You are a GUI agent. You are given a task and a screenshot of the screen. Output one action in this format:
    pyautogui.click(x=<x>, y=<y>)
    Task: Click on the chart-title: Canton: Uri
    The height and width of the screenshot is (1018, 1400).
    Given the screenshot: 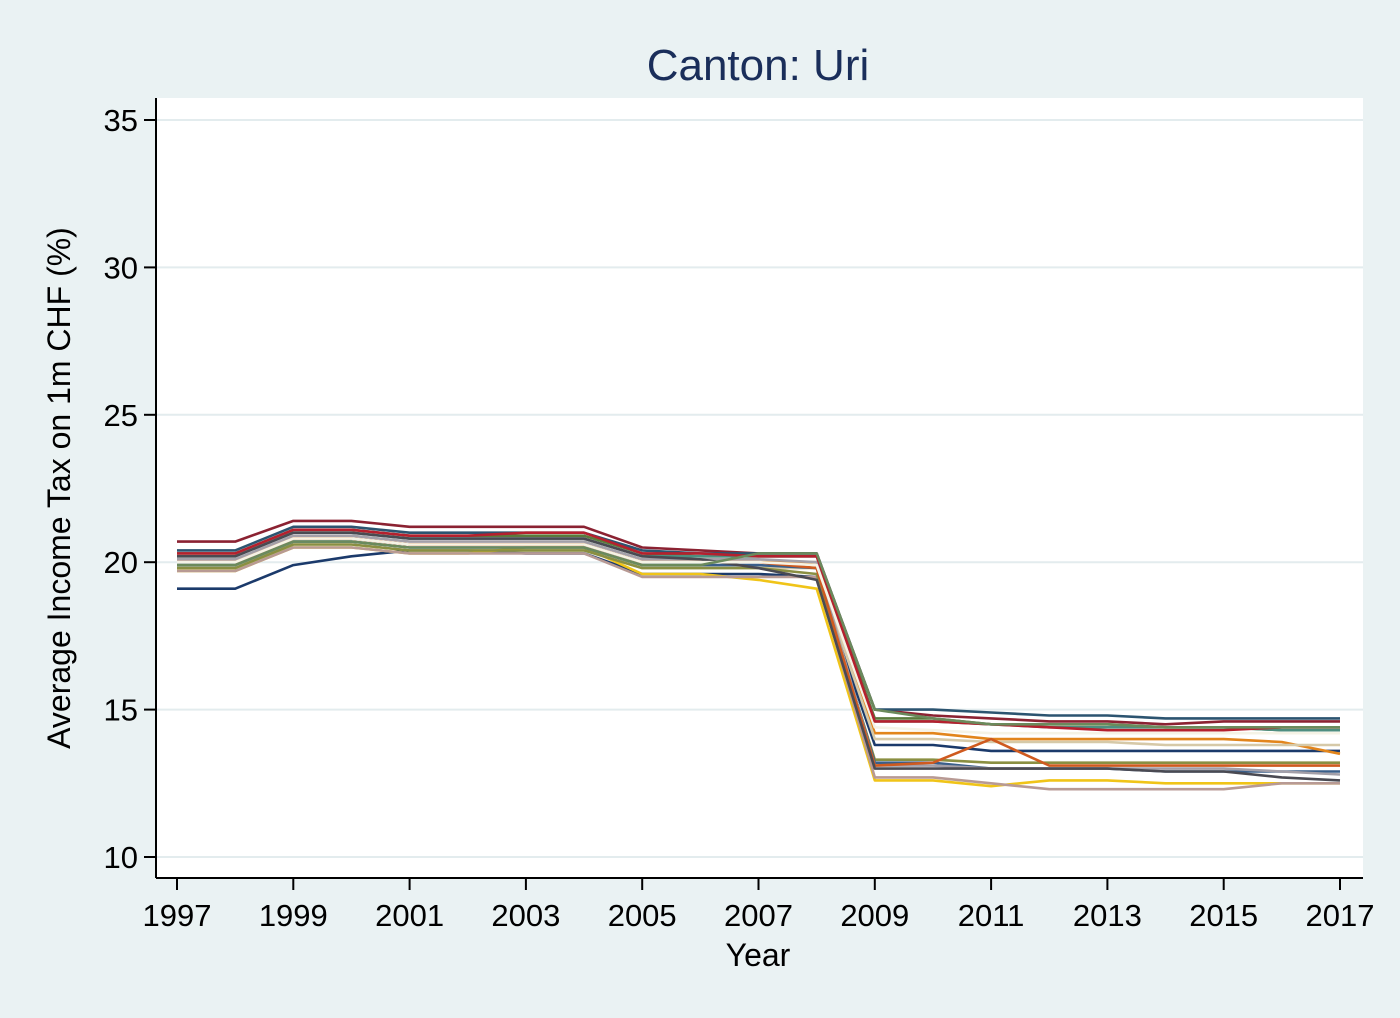 What is the action you would take?
    pyautogui.click(x=758, y=65)
    